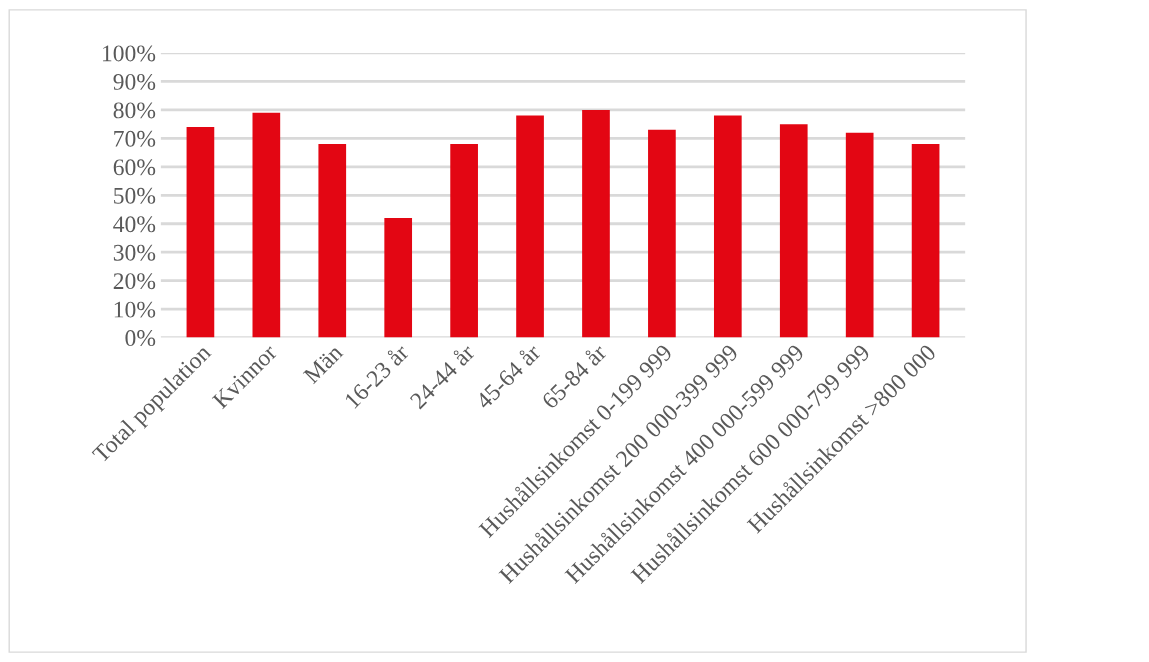 Image resolution: width=1149 pixels, height=662 pixels. What do you see at coordinates (134, 110) in the screenshot?
I see `y-tick-label: 80%` at bounding box center [134, 110].